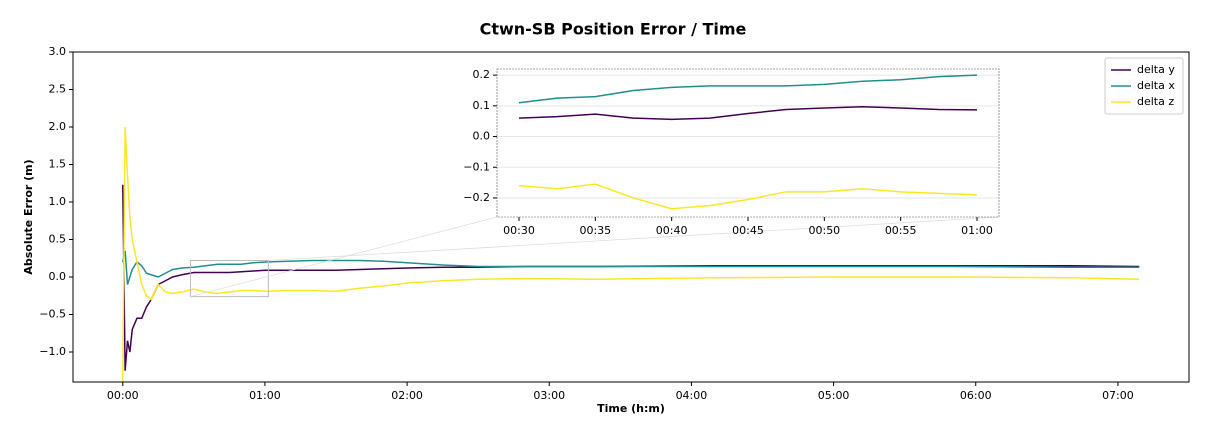 The height and width of the screenshot is (431, 1208). What do you see at coordinates (123, 395) in the screenshot?
I see `x-tick-label: 00:00` at bounding box center [123, 395].